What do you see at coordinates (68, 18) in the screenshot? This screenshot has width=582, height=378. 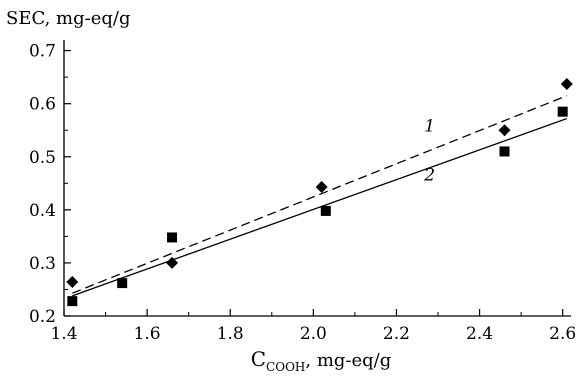 I see `y-axis-label: SEC, mg-eq/g` at bounding box center [68, 18].